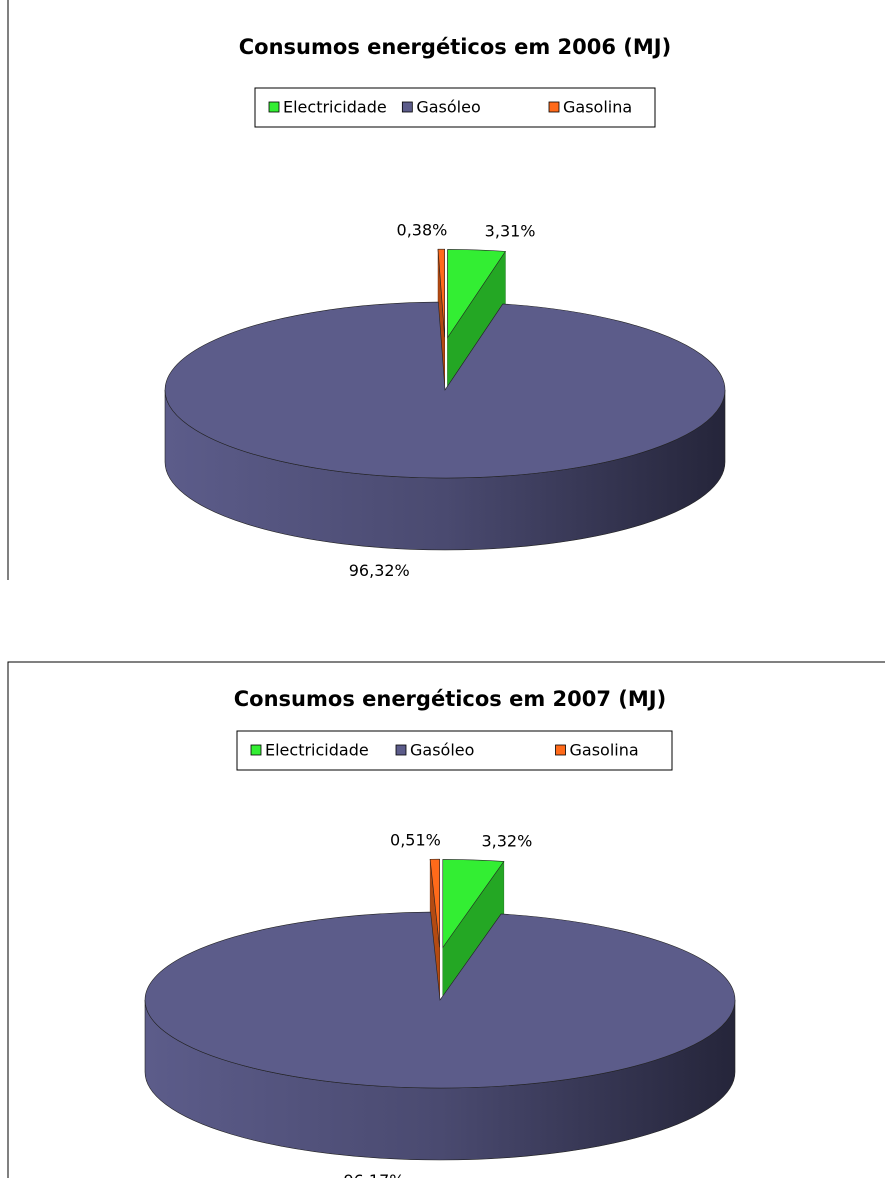 This screenshot has height=1178, width=885. Describe the element at coordinates (379, 570) in the screenshot. I see `data-label: 96,32%` at that location.